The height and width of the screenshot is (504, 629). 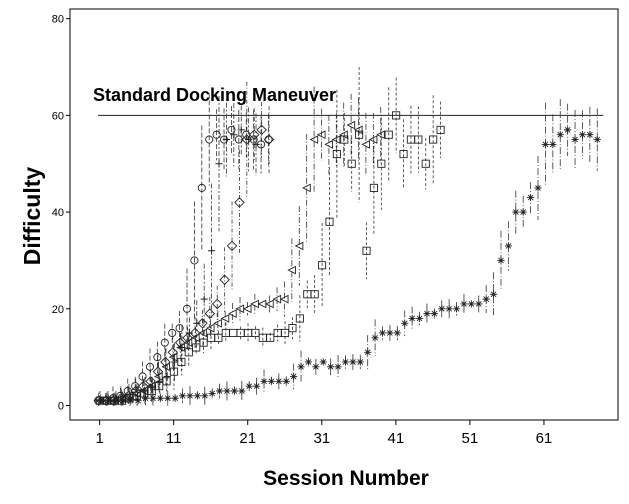 I want to click on reference-line-label: Standard Docking Maneuver, so click(x=214, y=95).